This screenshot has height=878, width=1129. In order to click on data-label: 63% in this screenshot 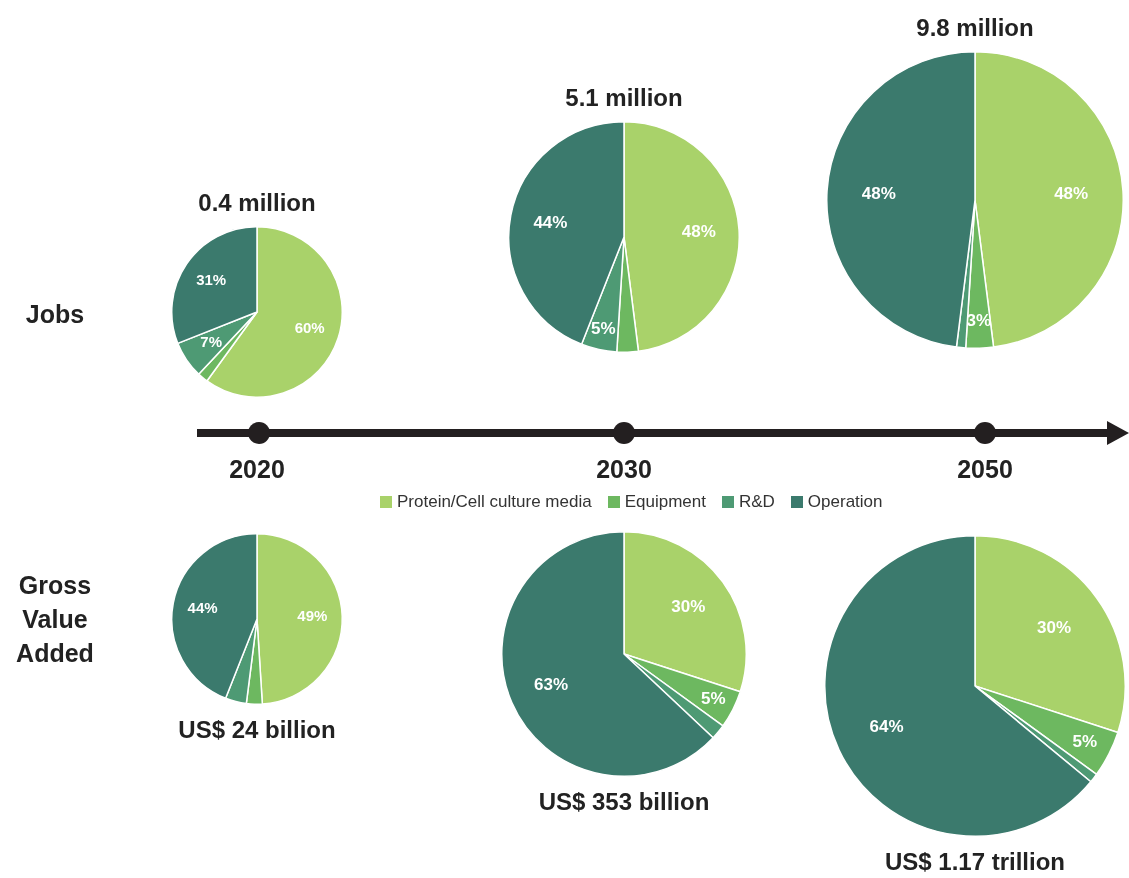, I will do `click(551, 685)`.